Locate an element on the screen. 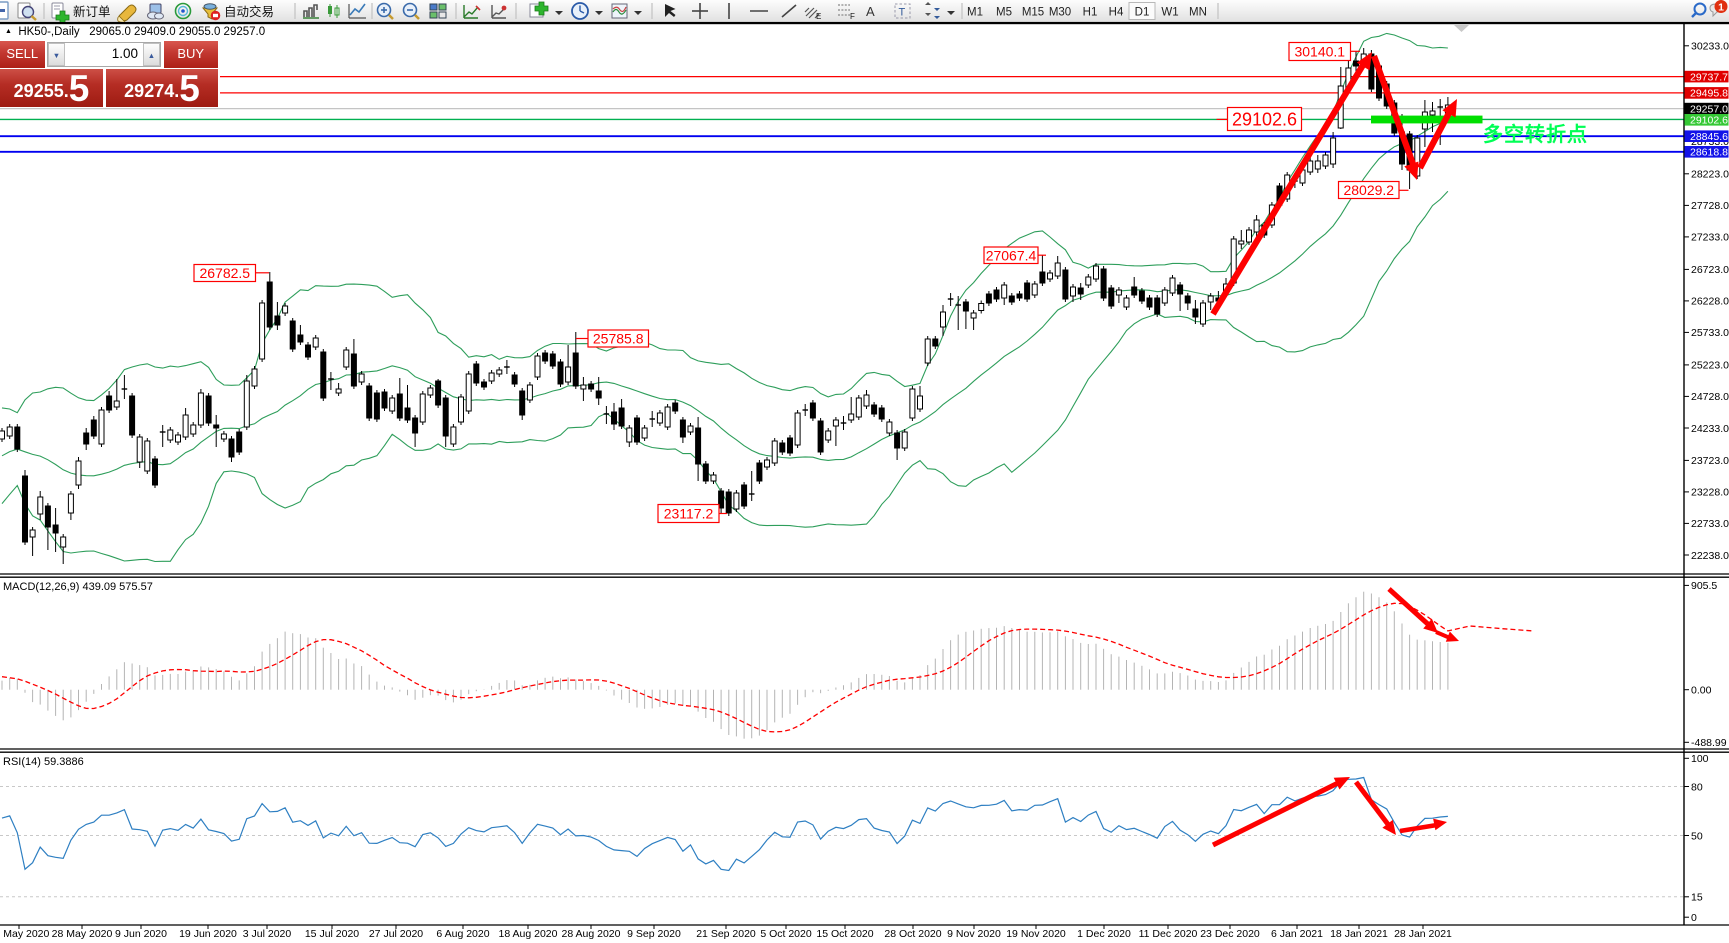 Image resolution: width=1729 pixels, height=943 pixels. svg-text: 23723.0 is located at coordinates (1710, 461).